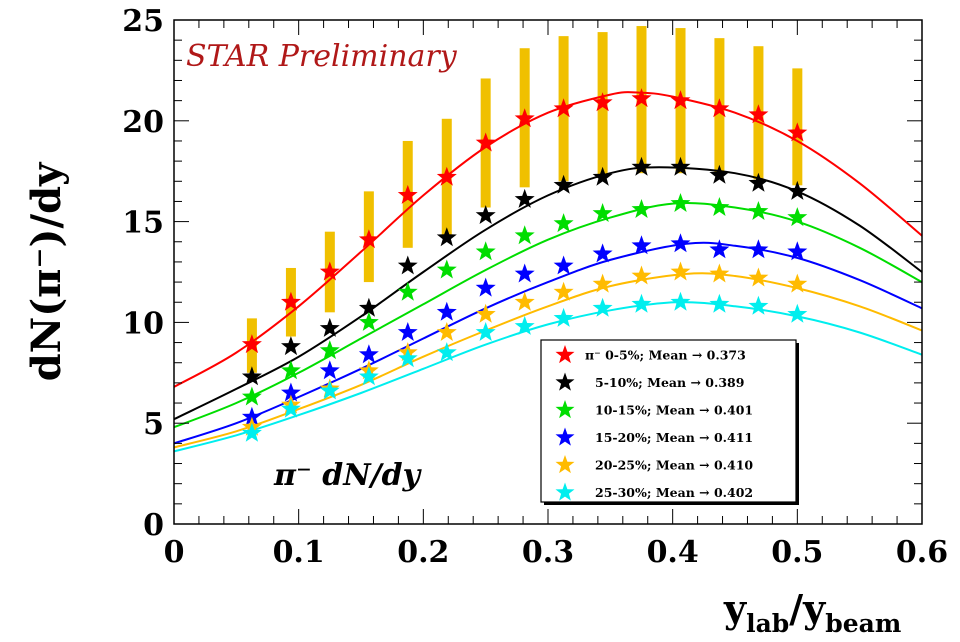 Image resolution: width=960 pixels, height=642 pixels. I want to click on legend-entry-label: π⁻ 0-5%; Mean → 0.373, so click(665, 355).